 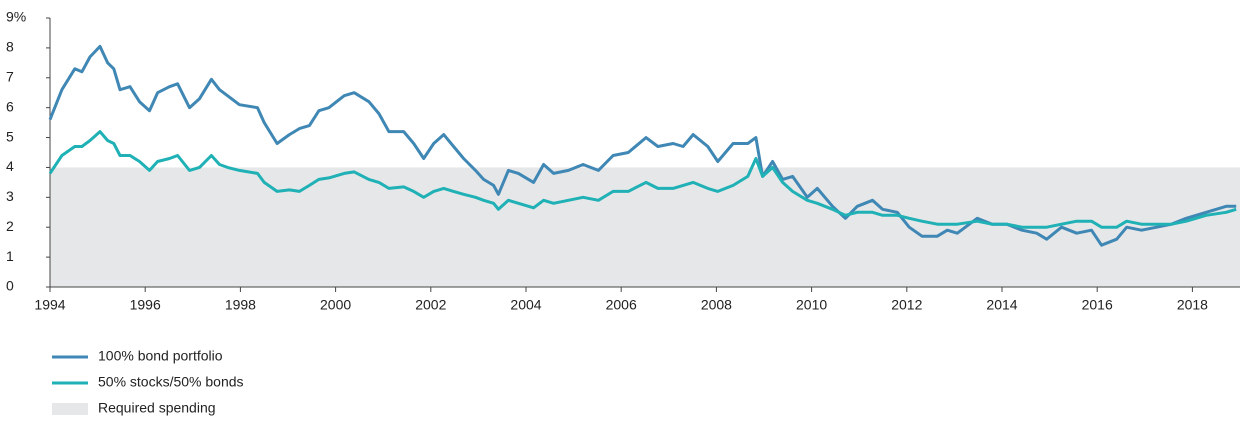 What do you see at coordinates (10, 136) in the screenshot?
I see `y-tick-label: 5` at bounding box center [10, 136].